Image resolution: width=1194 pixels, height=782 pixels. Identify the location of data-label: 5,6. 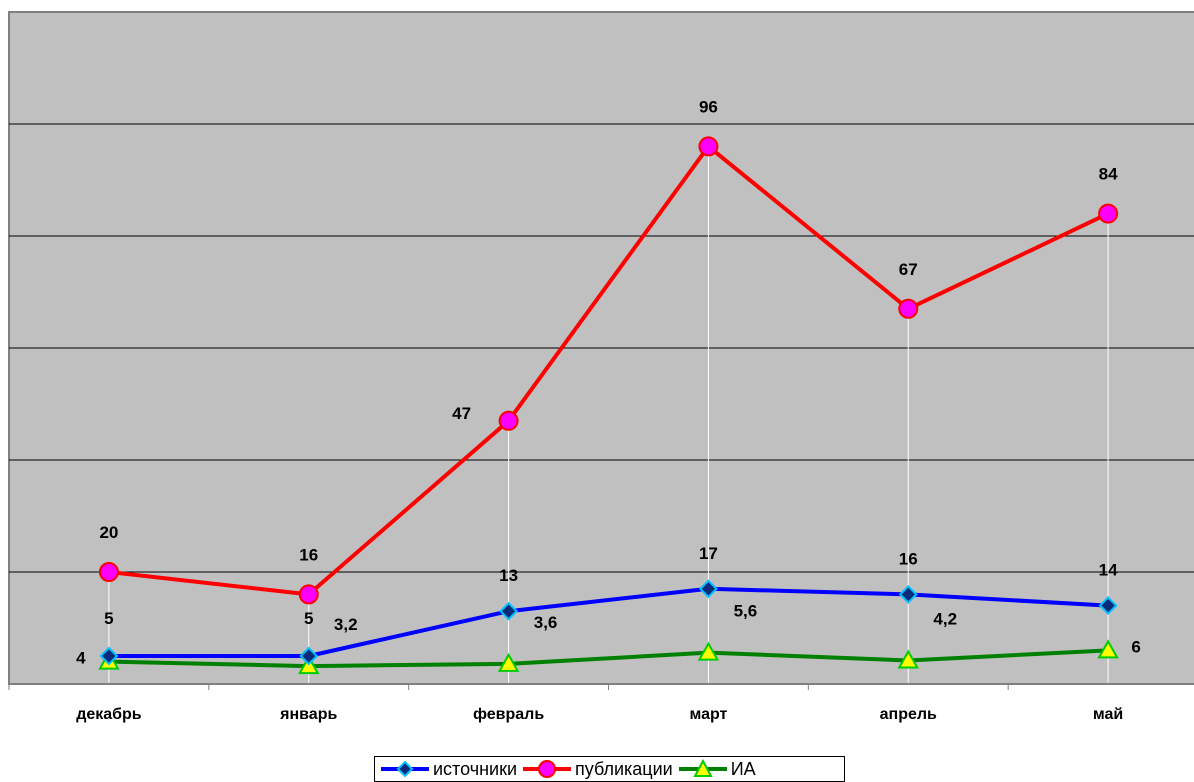
(746, 611).